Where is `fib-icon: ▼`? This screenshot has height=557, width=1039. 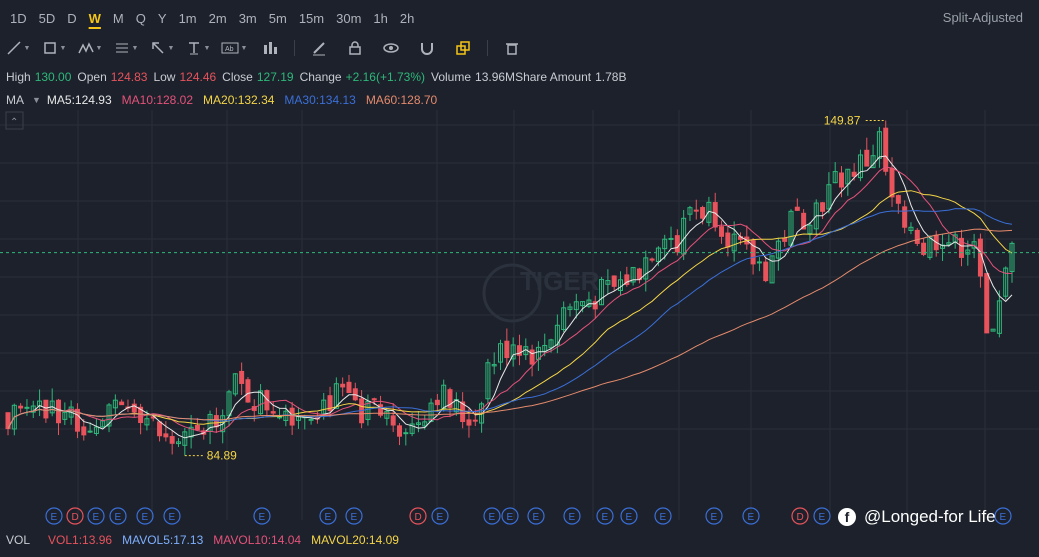
fib-icon: ▼ is located at coordinates (127, 48).